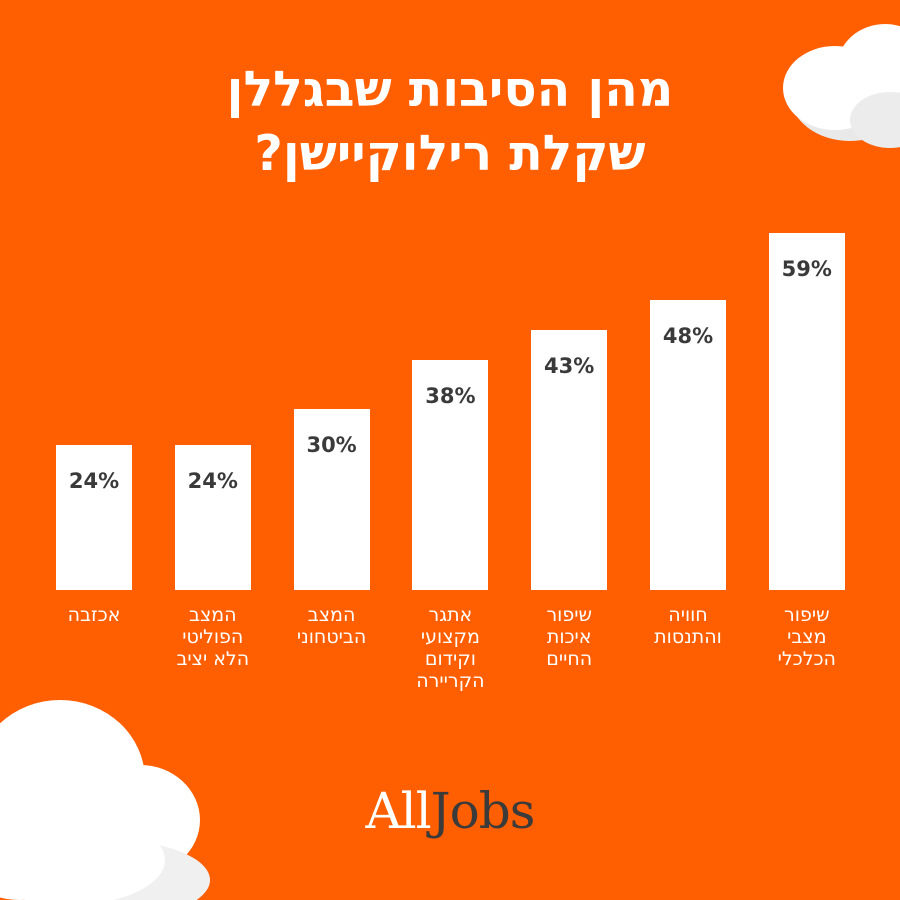 This screenshot has height=900, width=900. What do you see at coordinates (212, 480) in the screenshot?
I see `value-label-2: 24%` at bounding box center [212, 480].